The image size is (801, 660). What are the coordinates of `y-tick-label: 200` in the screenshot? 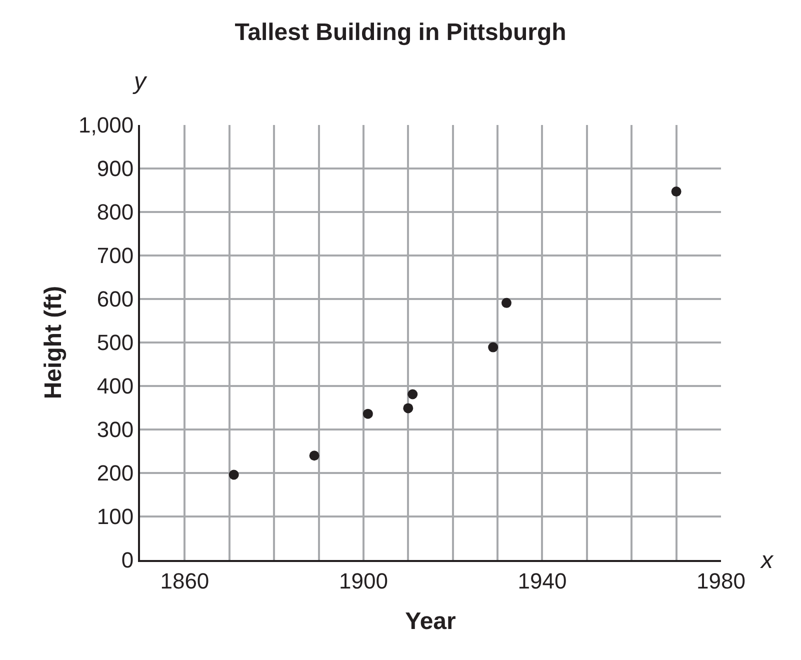 It's located at (115, 473).